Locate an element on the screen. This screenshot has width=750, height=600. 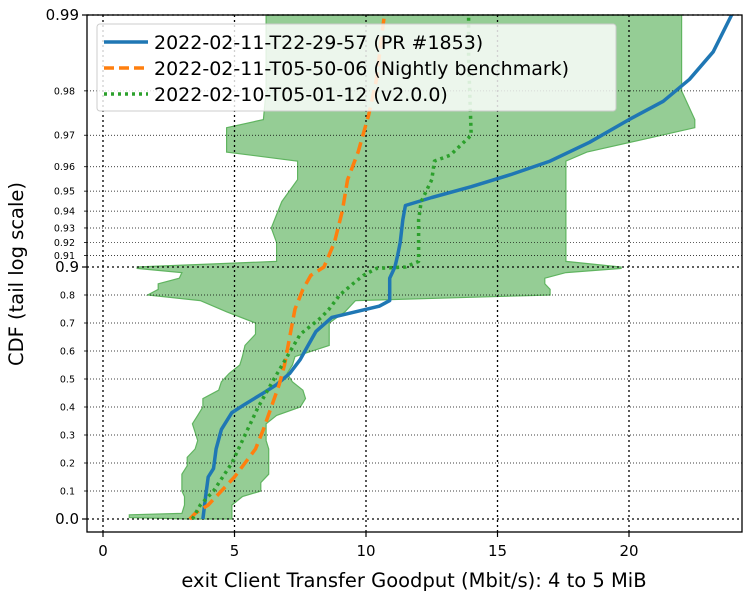
legend-label-1: 2022-02-11-T22-29-57 (PR #1853) is located at coordinates (318, 43).